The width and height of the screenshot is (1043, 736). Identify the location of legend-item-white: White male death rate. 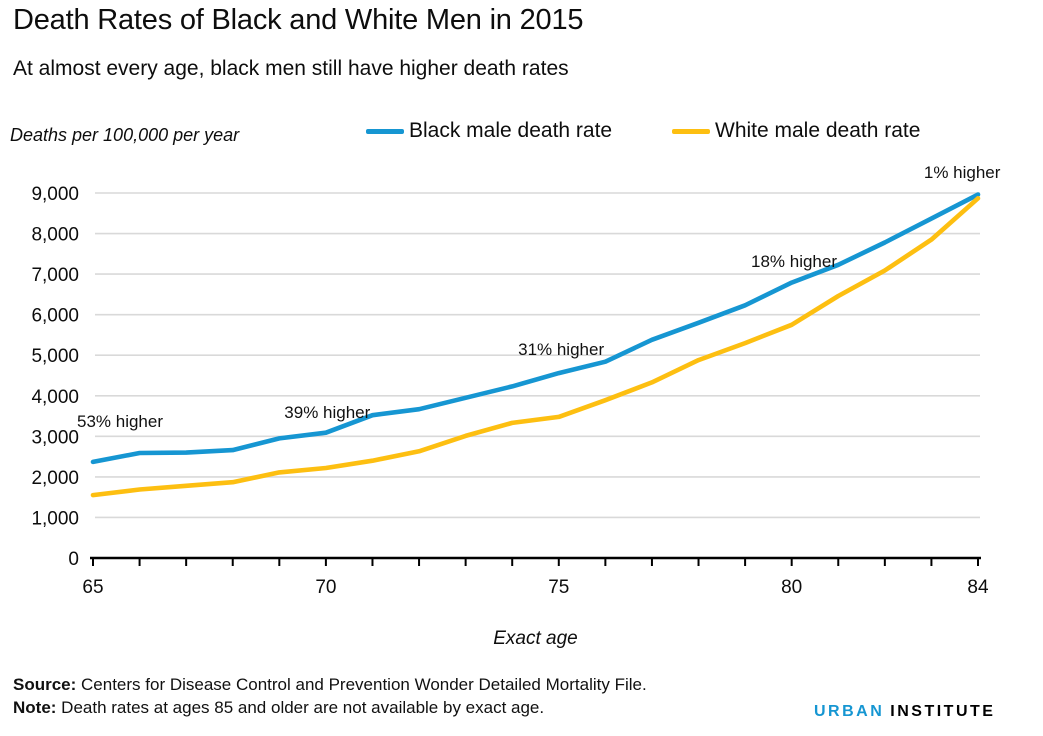
(796, 131).